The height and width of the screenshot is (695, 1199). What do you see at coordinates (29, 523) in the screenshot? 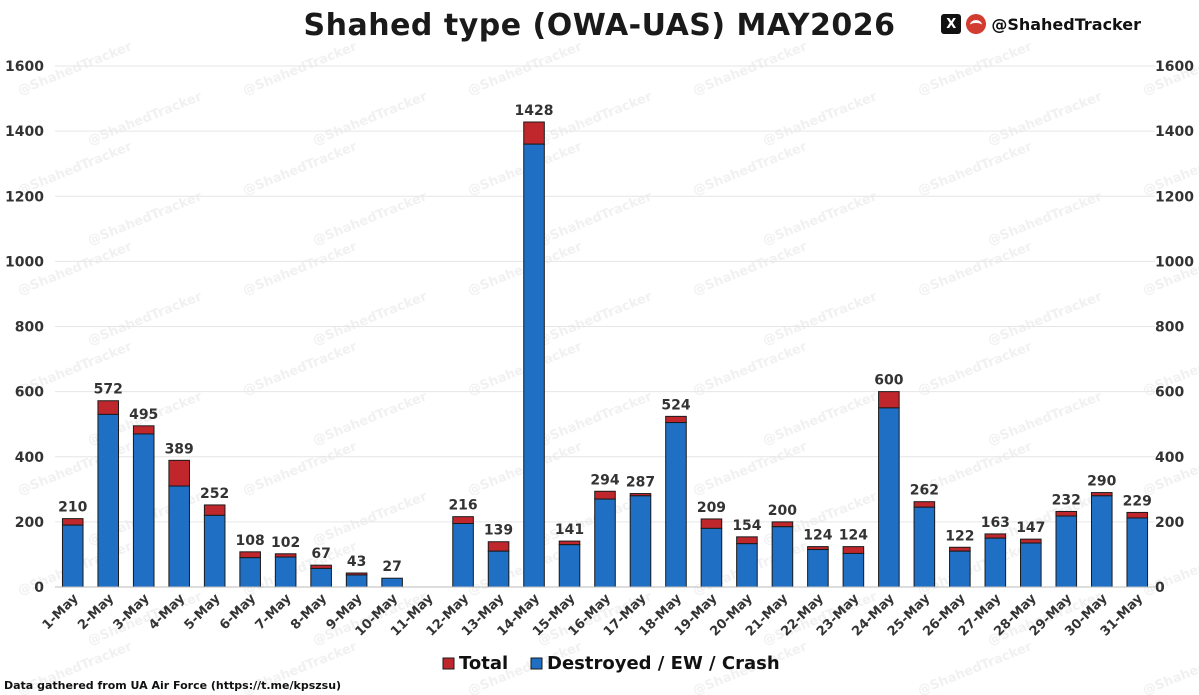
I see `y-tick-label-left: 200` at bounding box center [29, 523].